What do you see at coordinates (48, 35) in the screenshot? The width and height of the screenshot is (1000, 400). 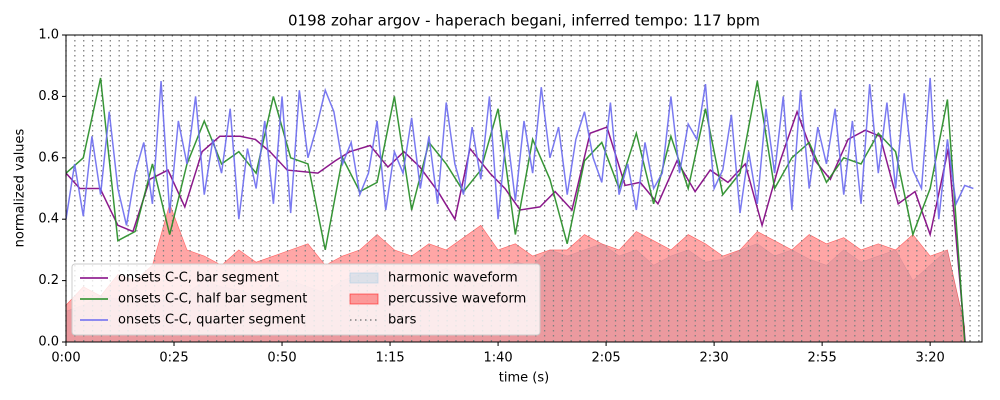 I see `y-tick-label: 1.0` at bounding box center [48, 35].